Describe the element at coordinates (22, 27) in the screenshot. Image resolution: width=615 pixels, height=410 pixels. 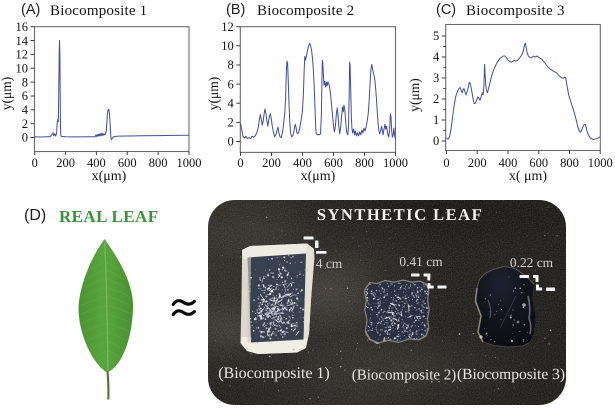
I see `svg-text: 16` at that location.